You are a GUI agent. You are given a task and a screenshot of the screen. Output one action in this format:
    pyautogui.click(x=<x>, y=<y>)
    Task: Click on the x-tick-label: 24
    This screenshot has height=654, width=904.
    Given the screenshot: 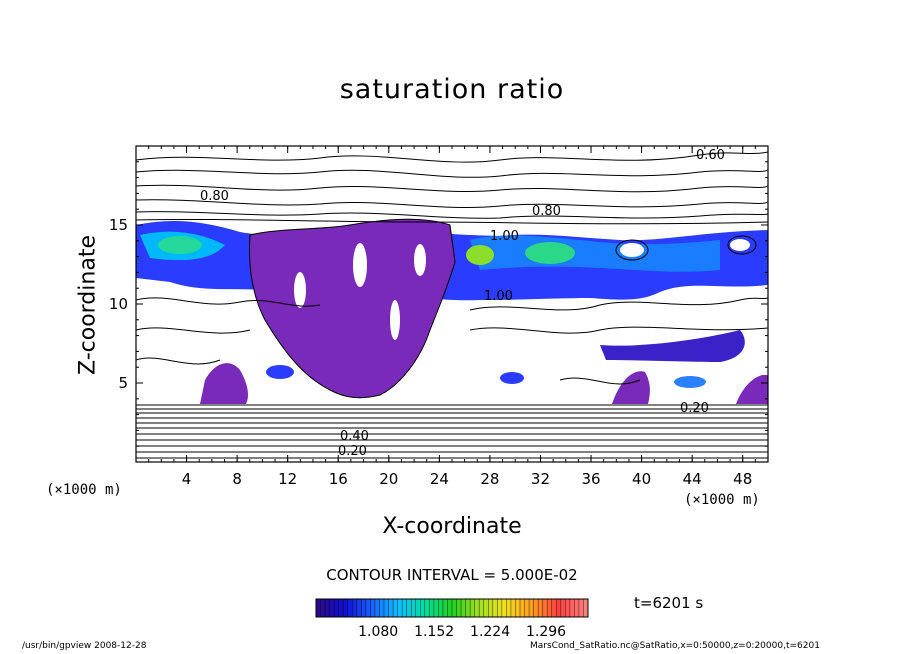 What is the action you would take?
    pyautogui.click(x=439, y=479)
    